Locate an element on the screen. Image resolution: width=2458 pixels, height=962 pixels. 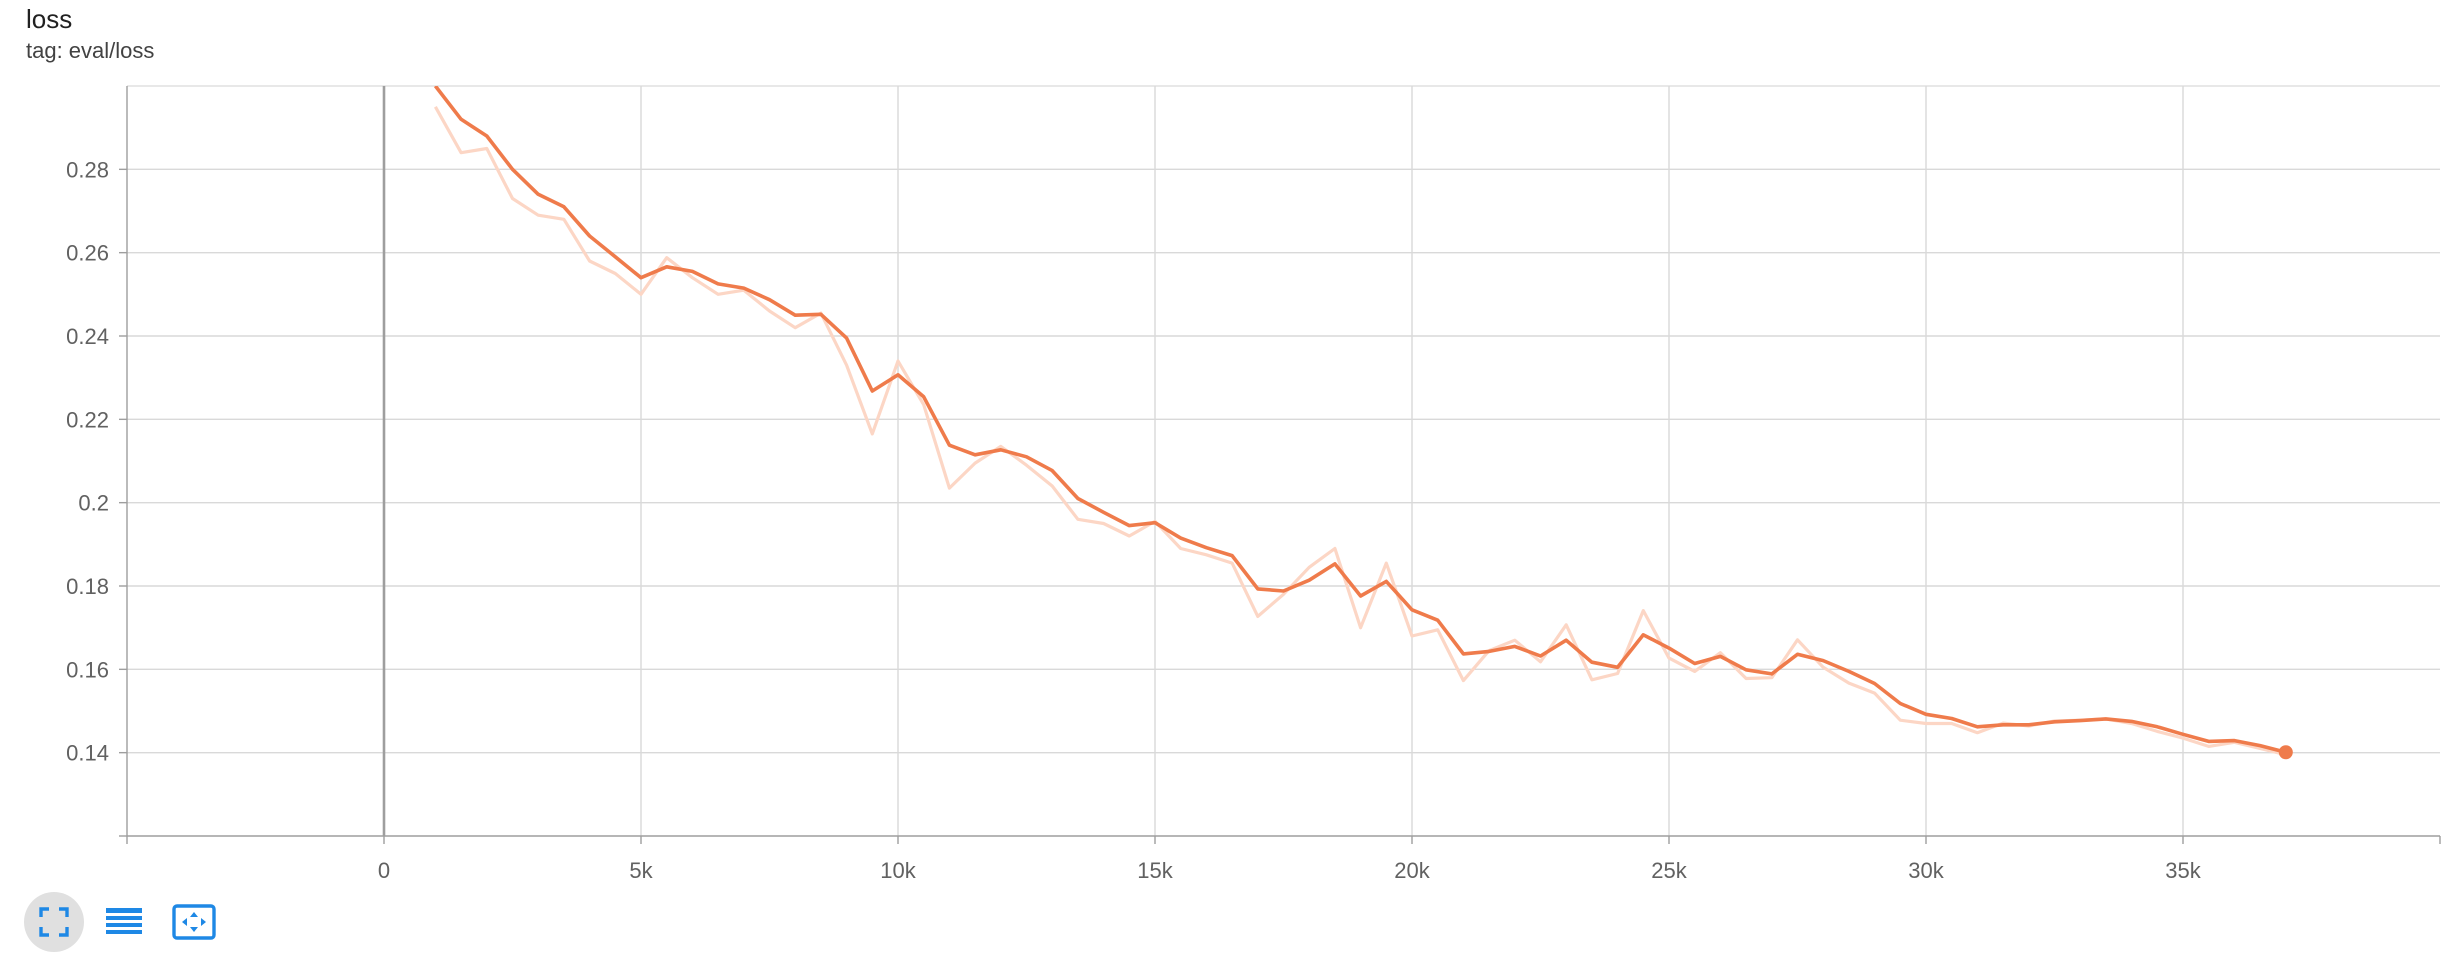
x-tick-label: 0 is located at coordinates (384, 869).